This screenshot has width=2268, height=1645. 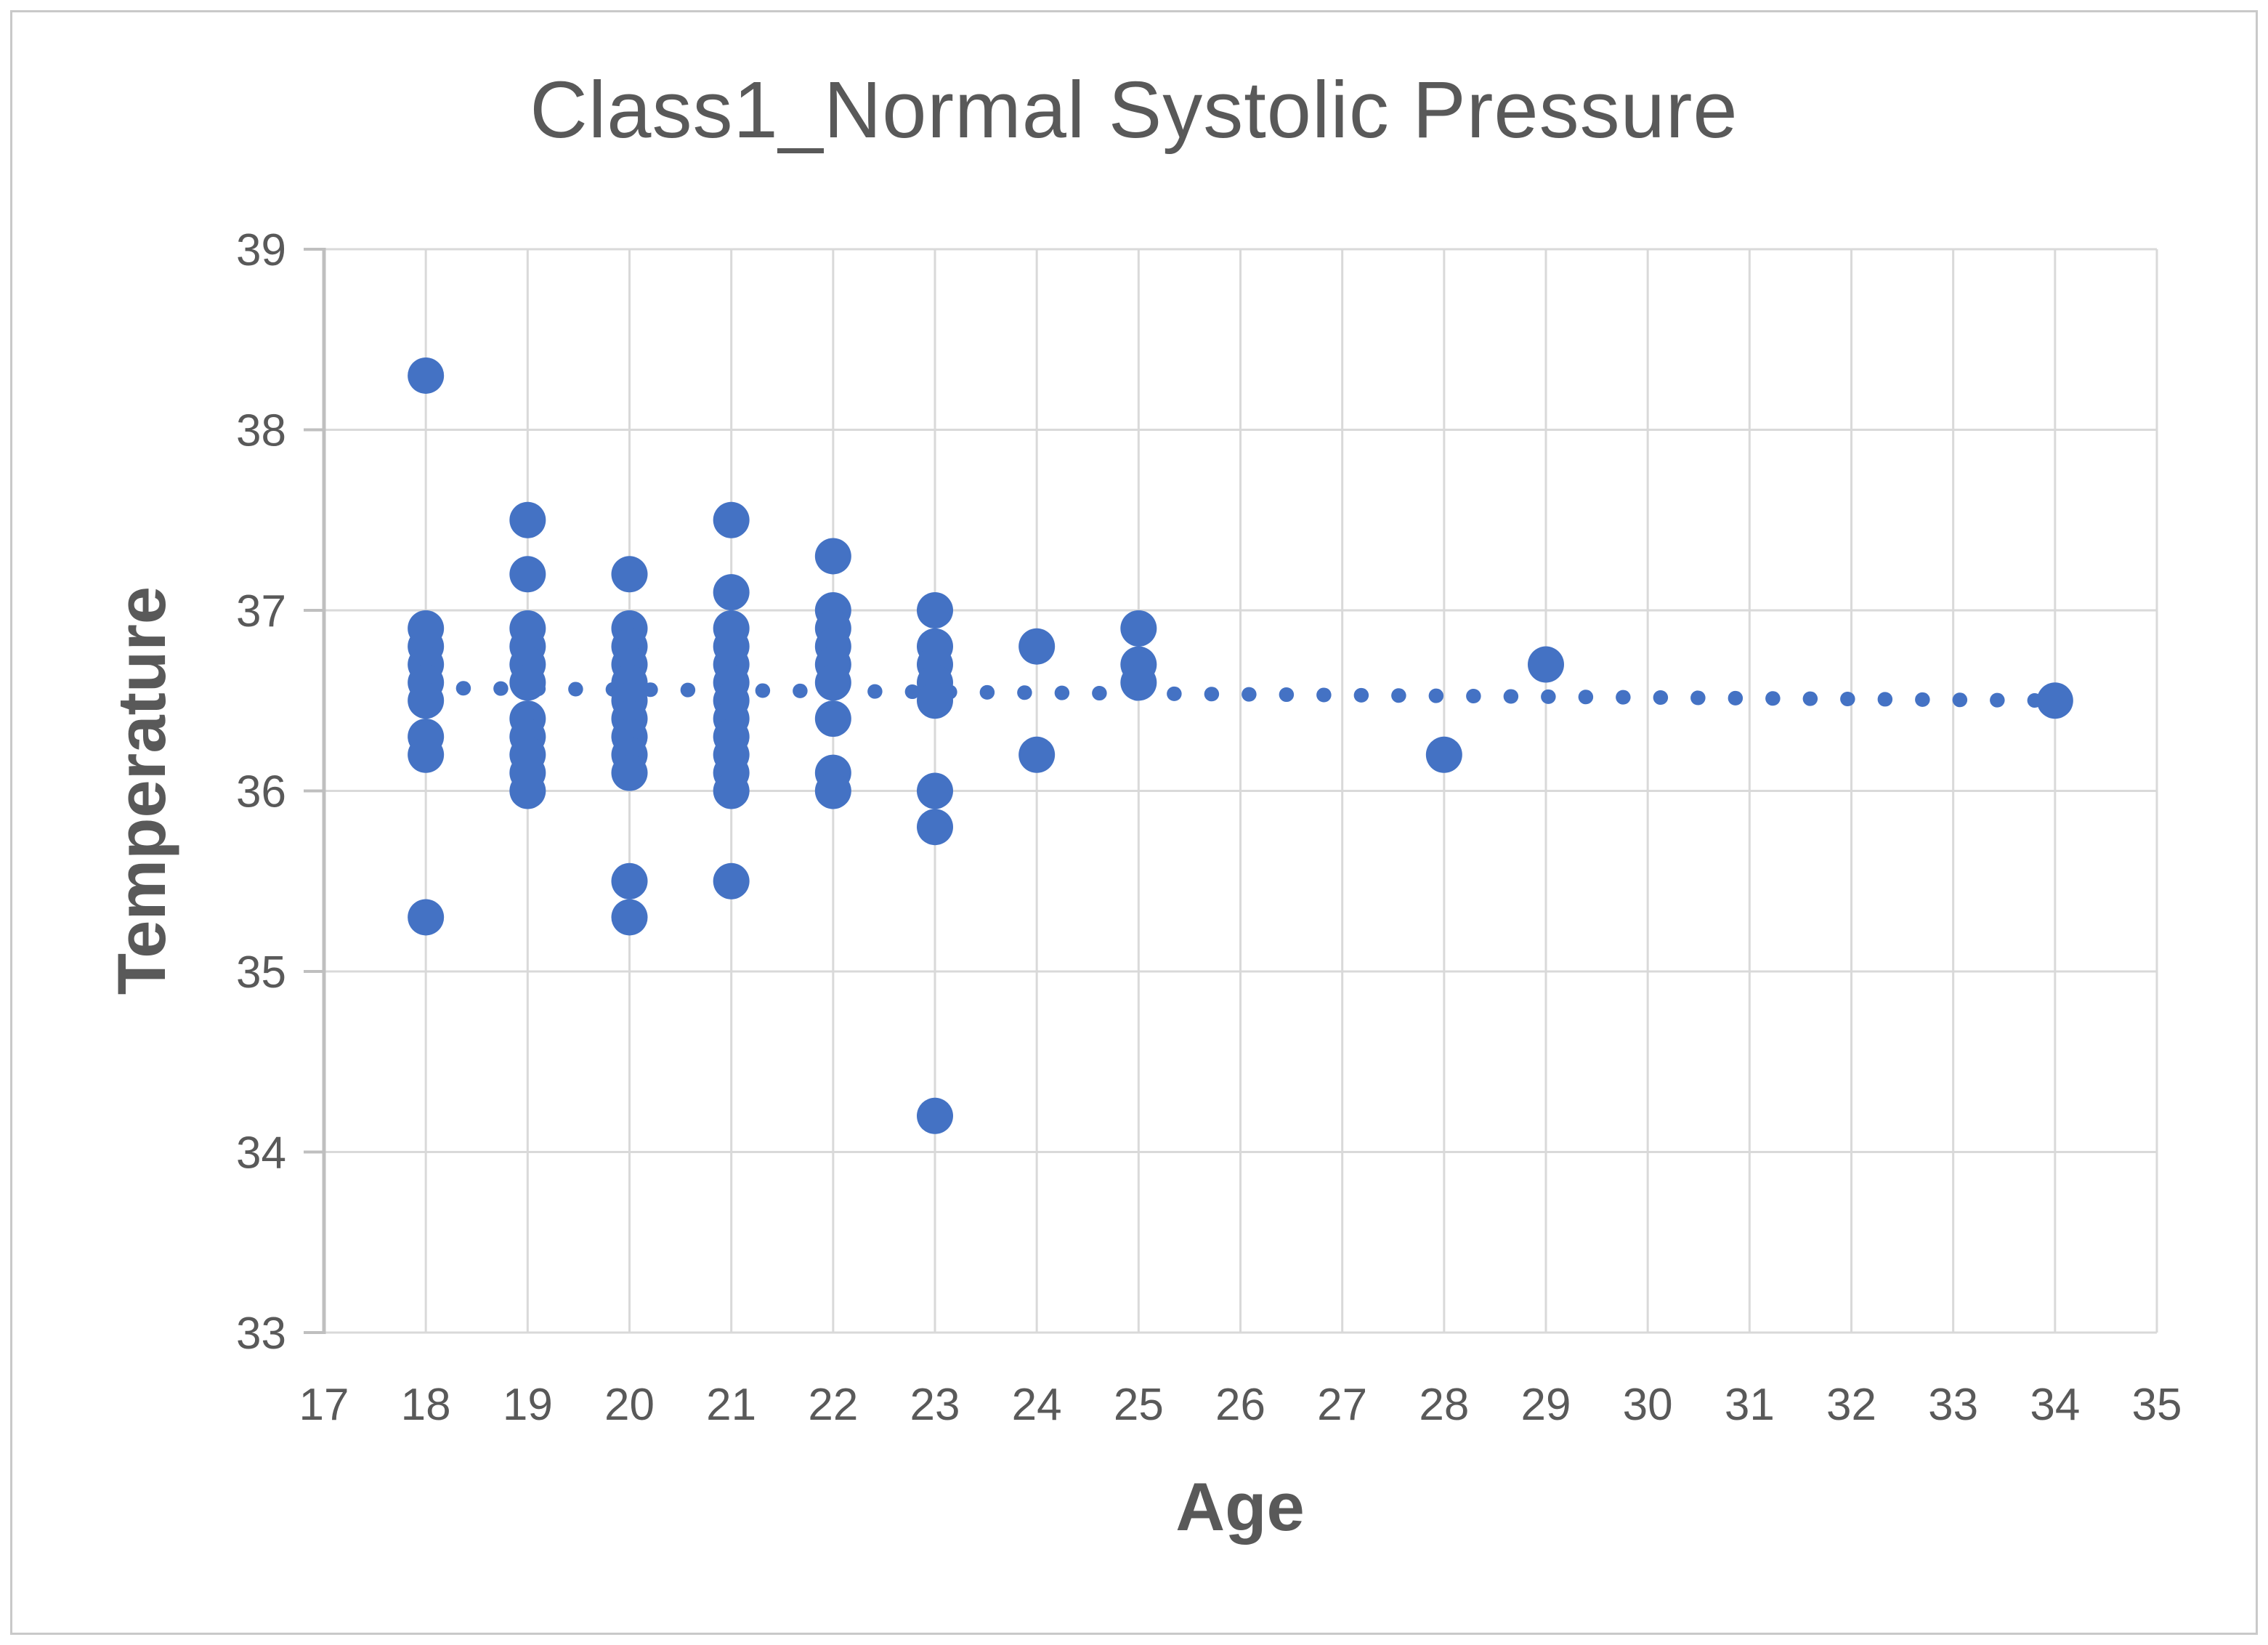 I want to click on x-tick-label: 26, so click(x=1240, y=1405).